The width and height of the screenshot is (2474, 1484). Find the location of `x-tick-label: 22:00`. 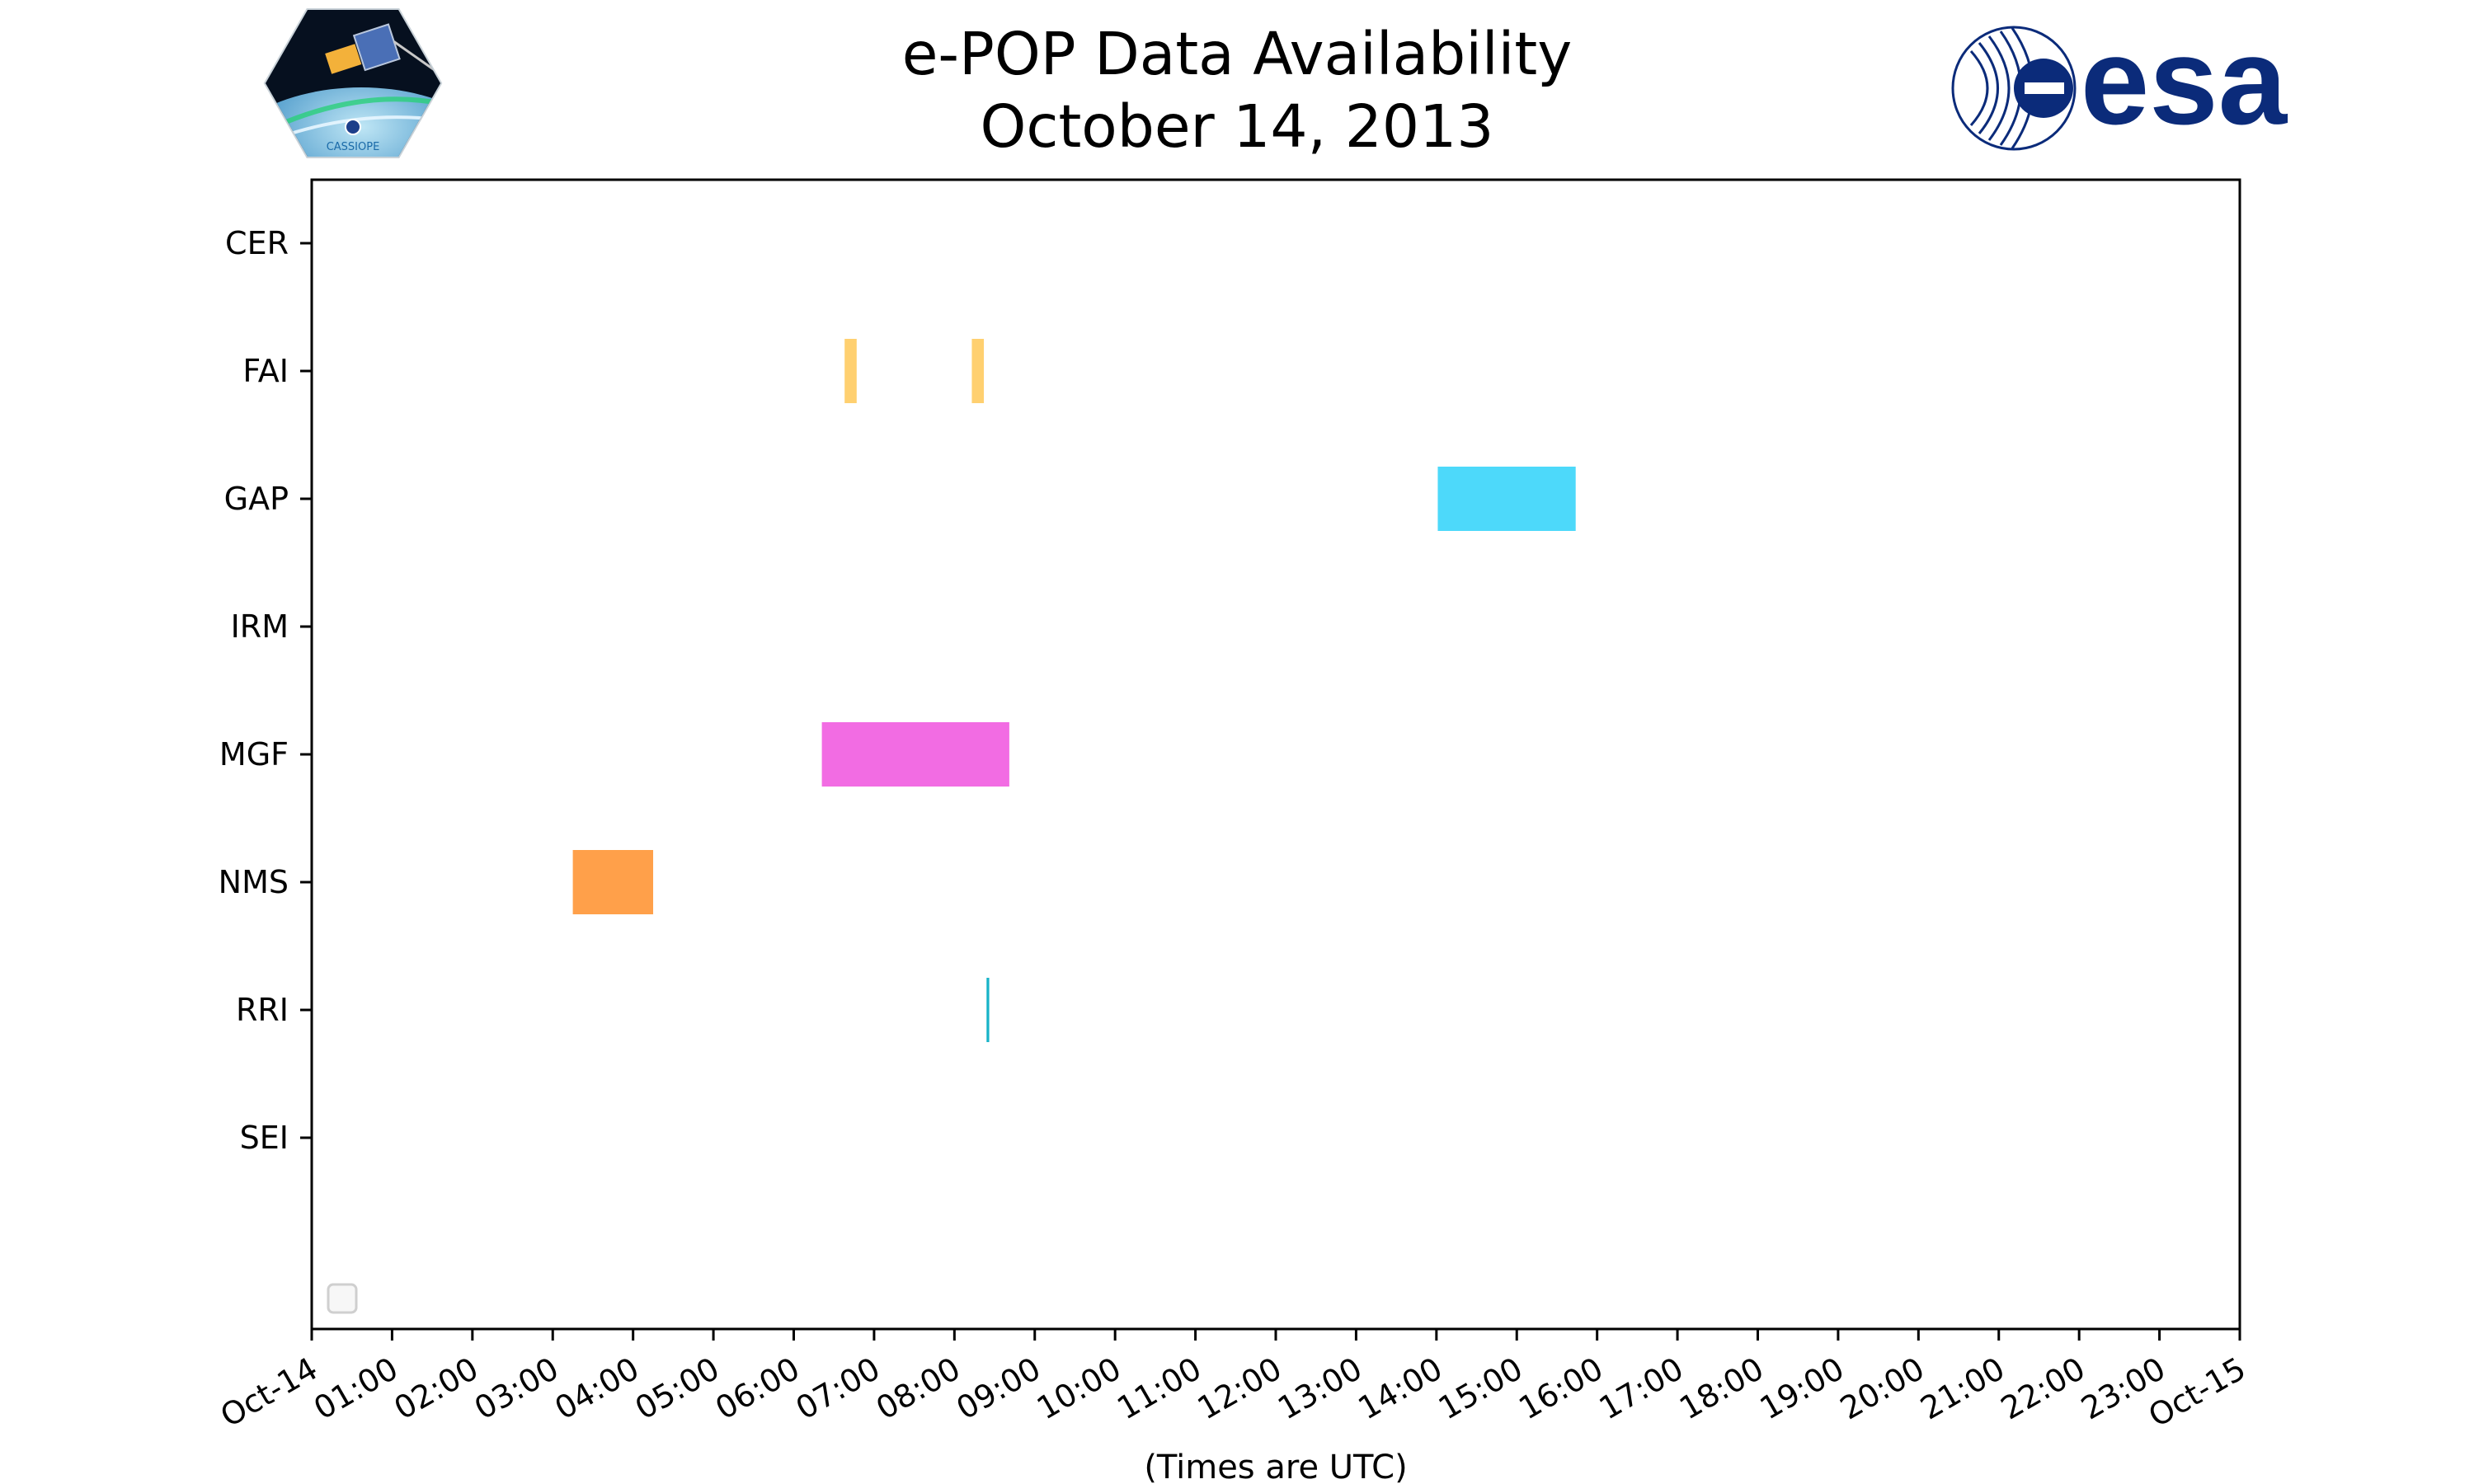

x-tick-label: 22:00 is located at coordinates (2043, 1388).